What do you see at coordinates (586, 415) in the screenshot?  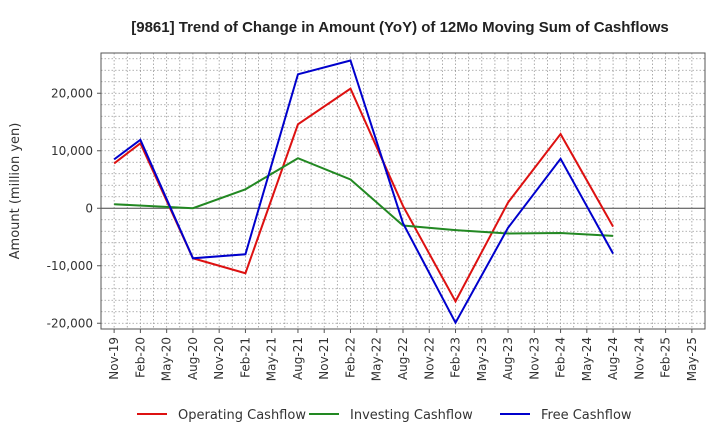 I see `legend-label: Free Cashflow` at bounding box center [586, 415].